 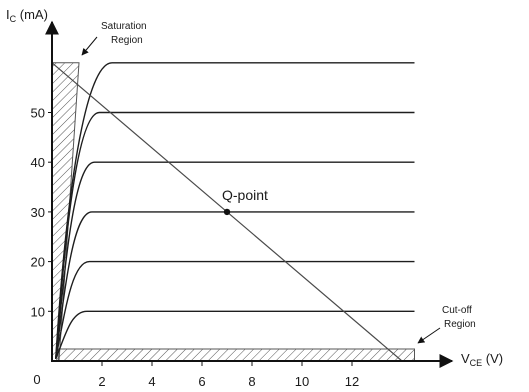 I want to click on x-tick-label: 8, so click(x=251, y=381).